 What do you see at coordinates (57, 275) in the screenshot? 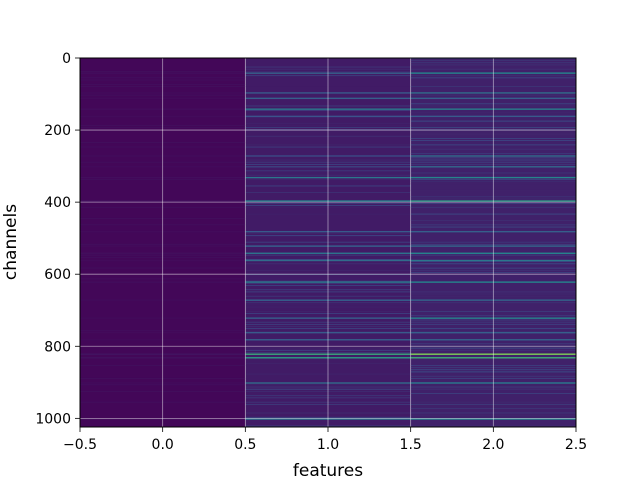
I see `y-tick-label: 600` at bounding box center [57, 275].